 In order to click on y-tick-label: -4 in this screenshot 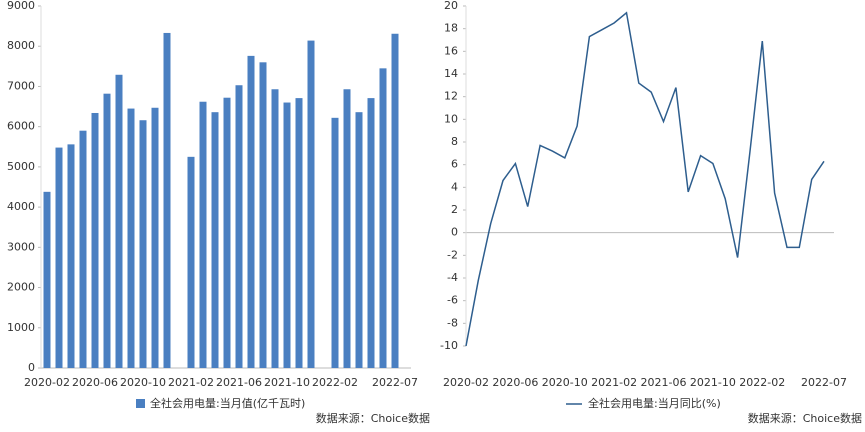, I will do `click(452, 277)`.